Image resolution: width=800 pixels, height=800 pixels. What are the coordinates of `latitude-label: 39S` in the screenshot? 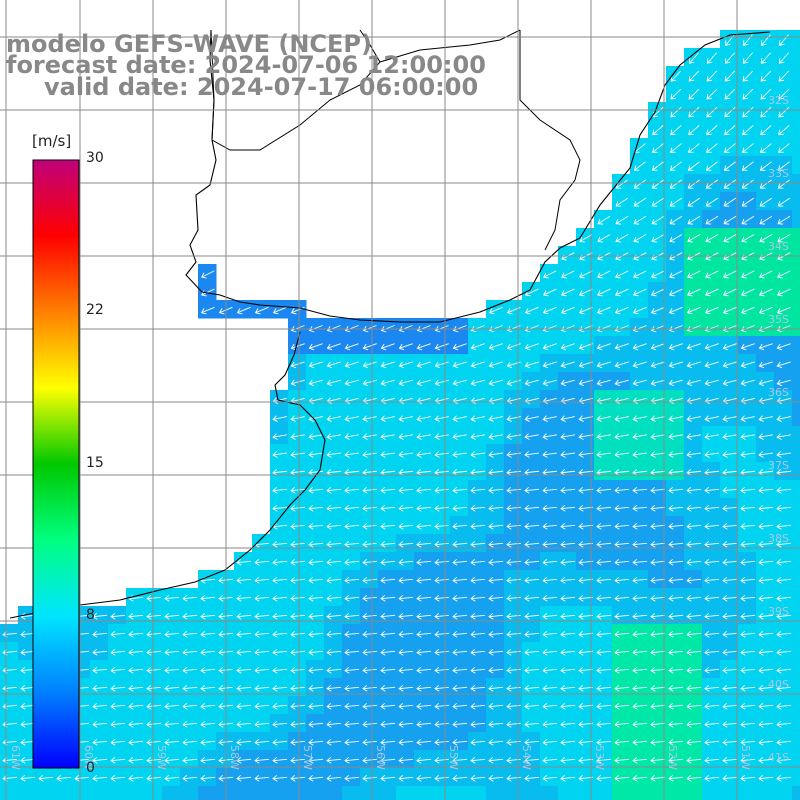 It's located at (778, 611).